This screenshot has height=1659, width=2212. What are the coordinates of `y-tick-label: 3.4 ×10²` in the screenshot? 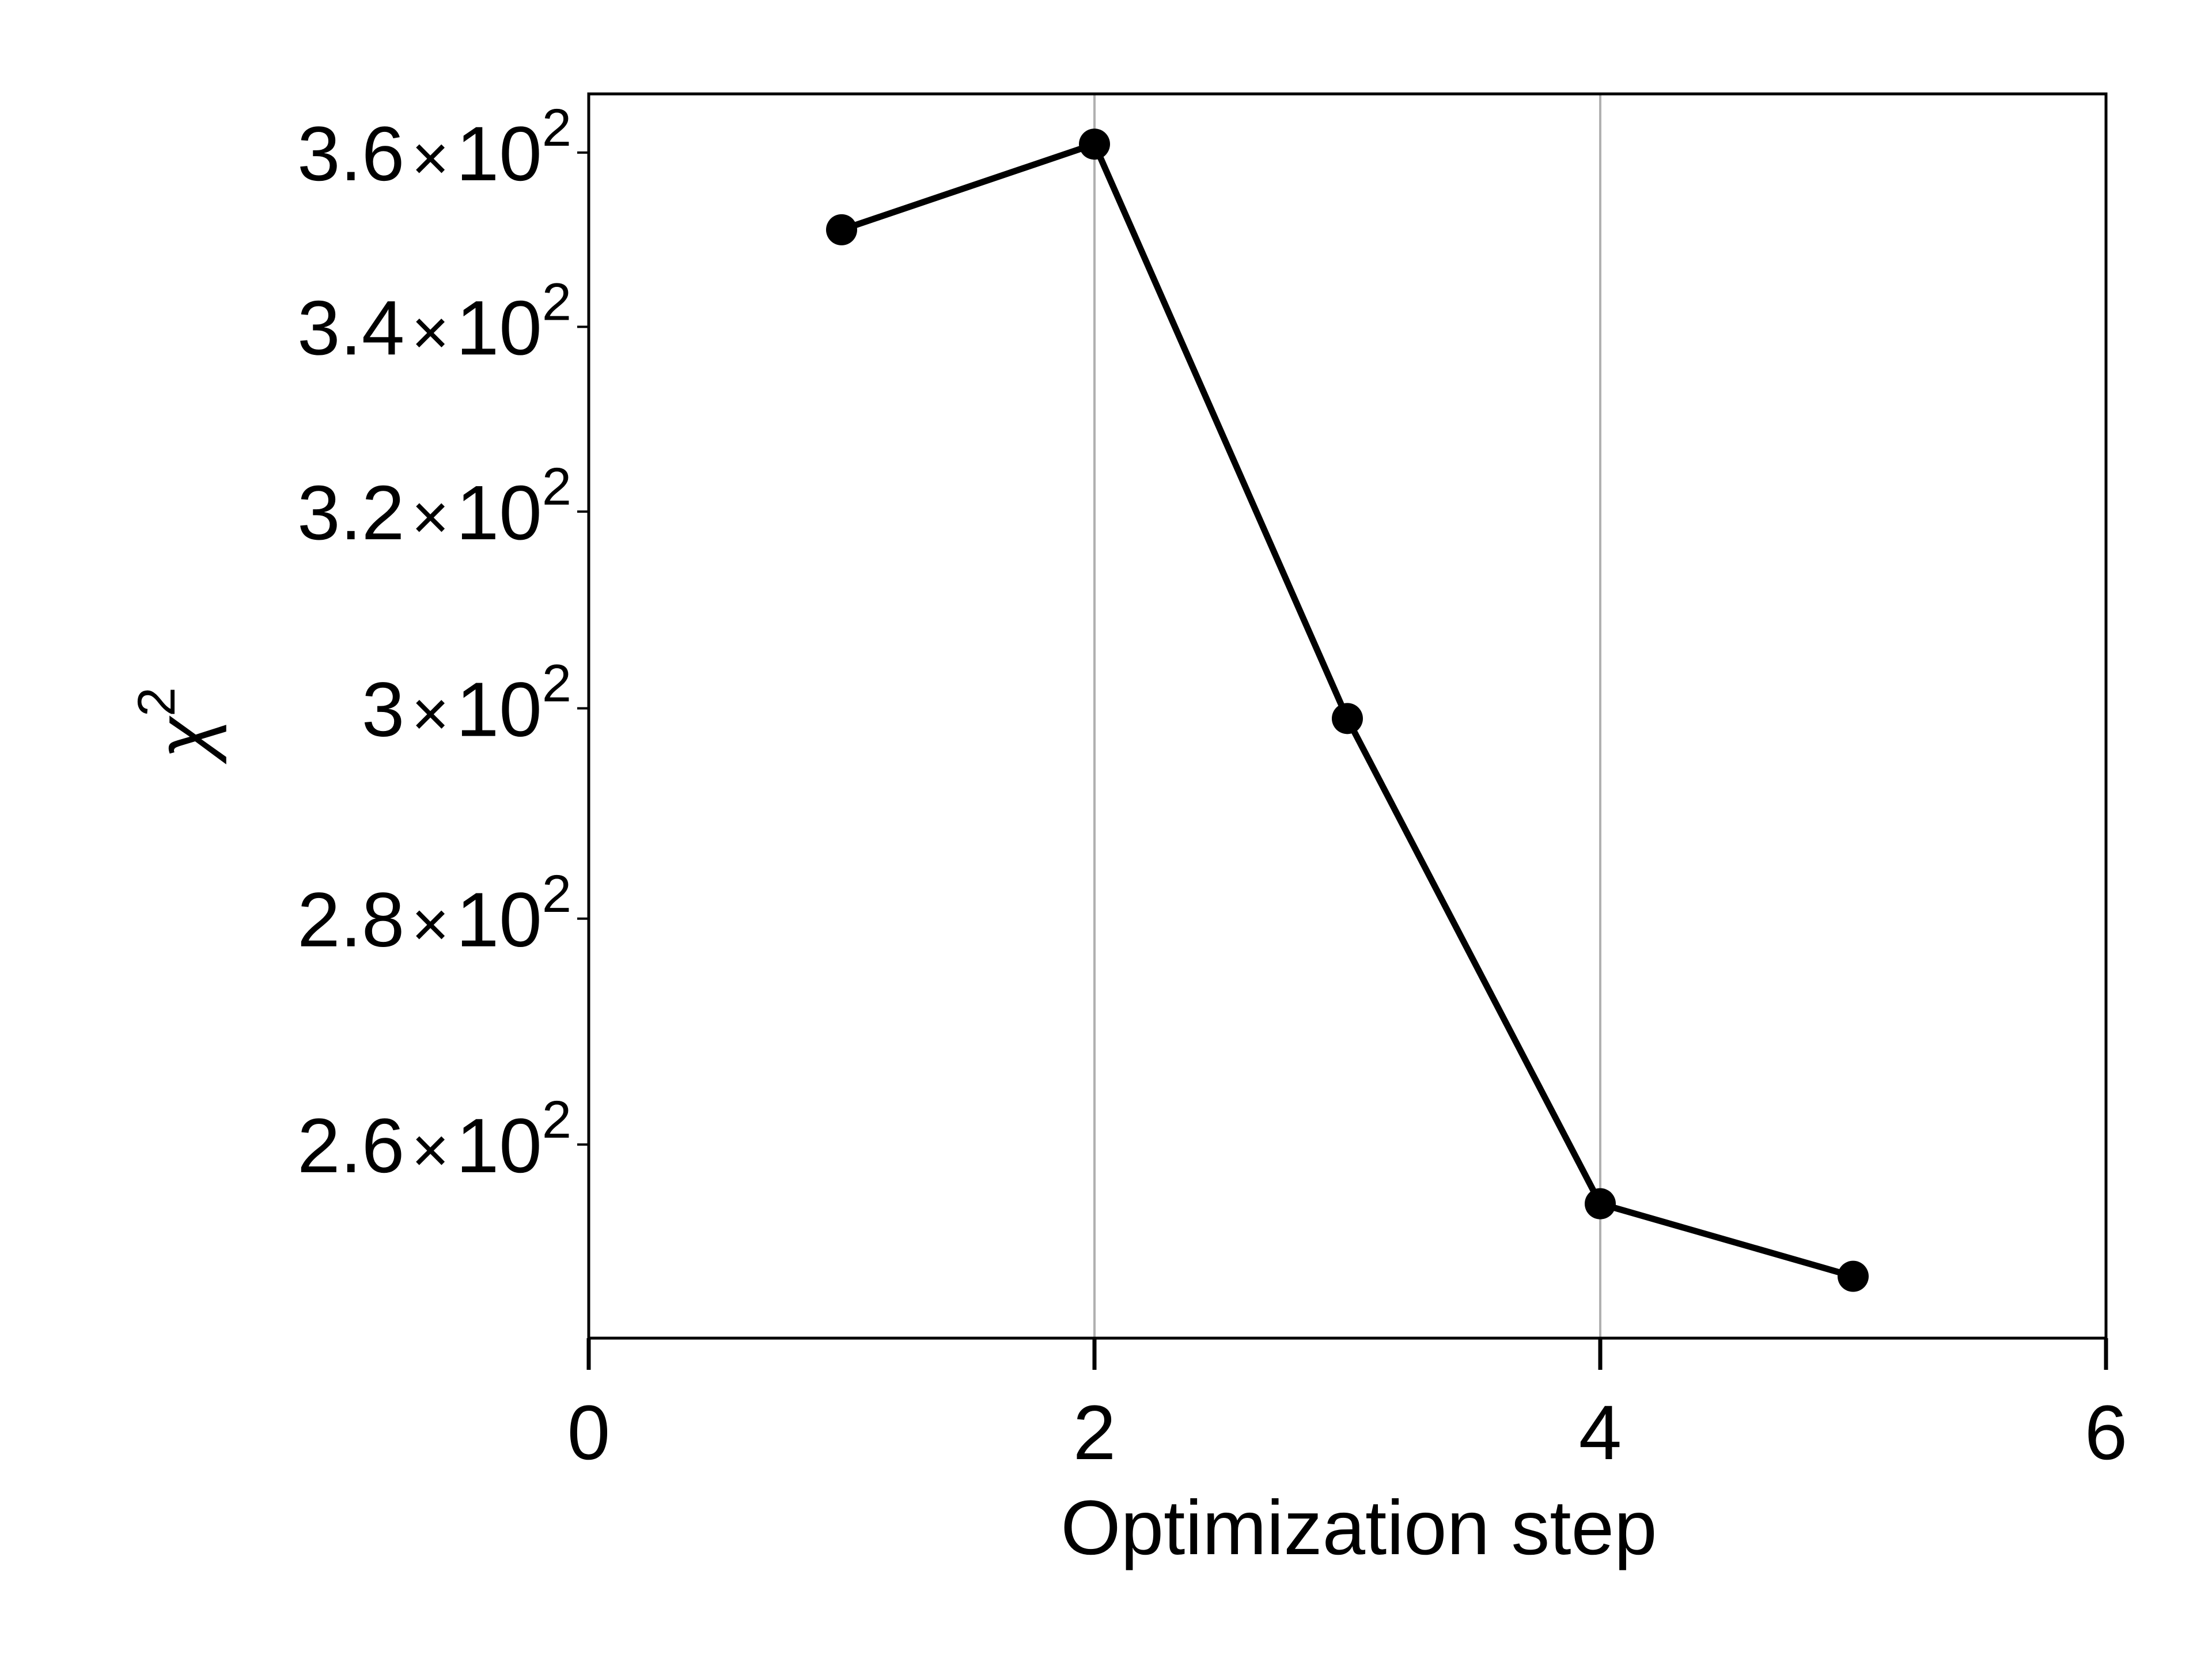 It's located at (434, 321).